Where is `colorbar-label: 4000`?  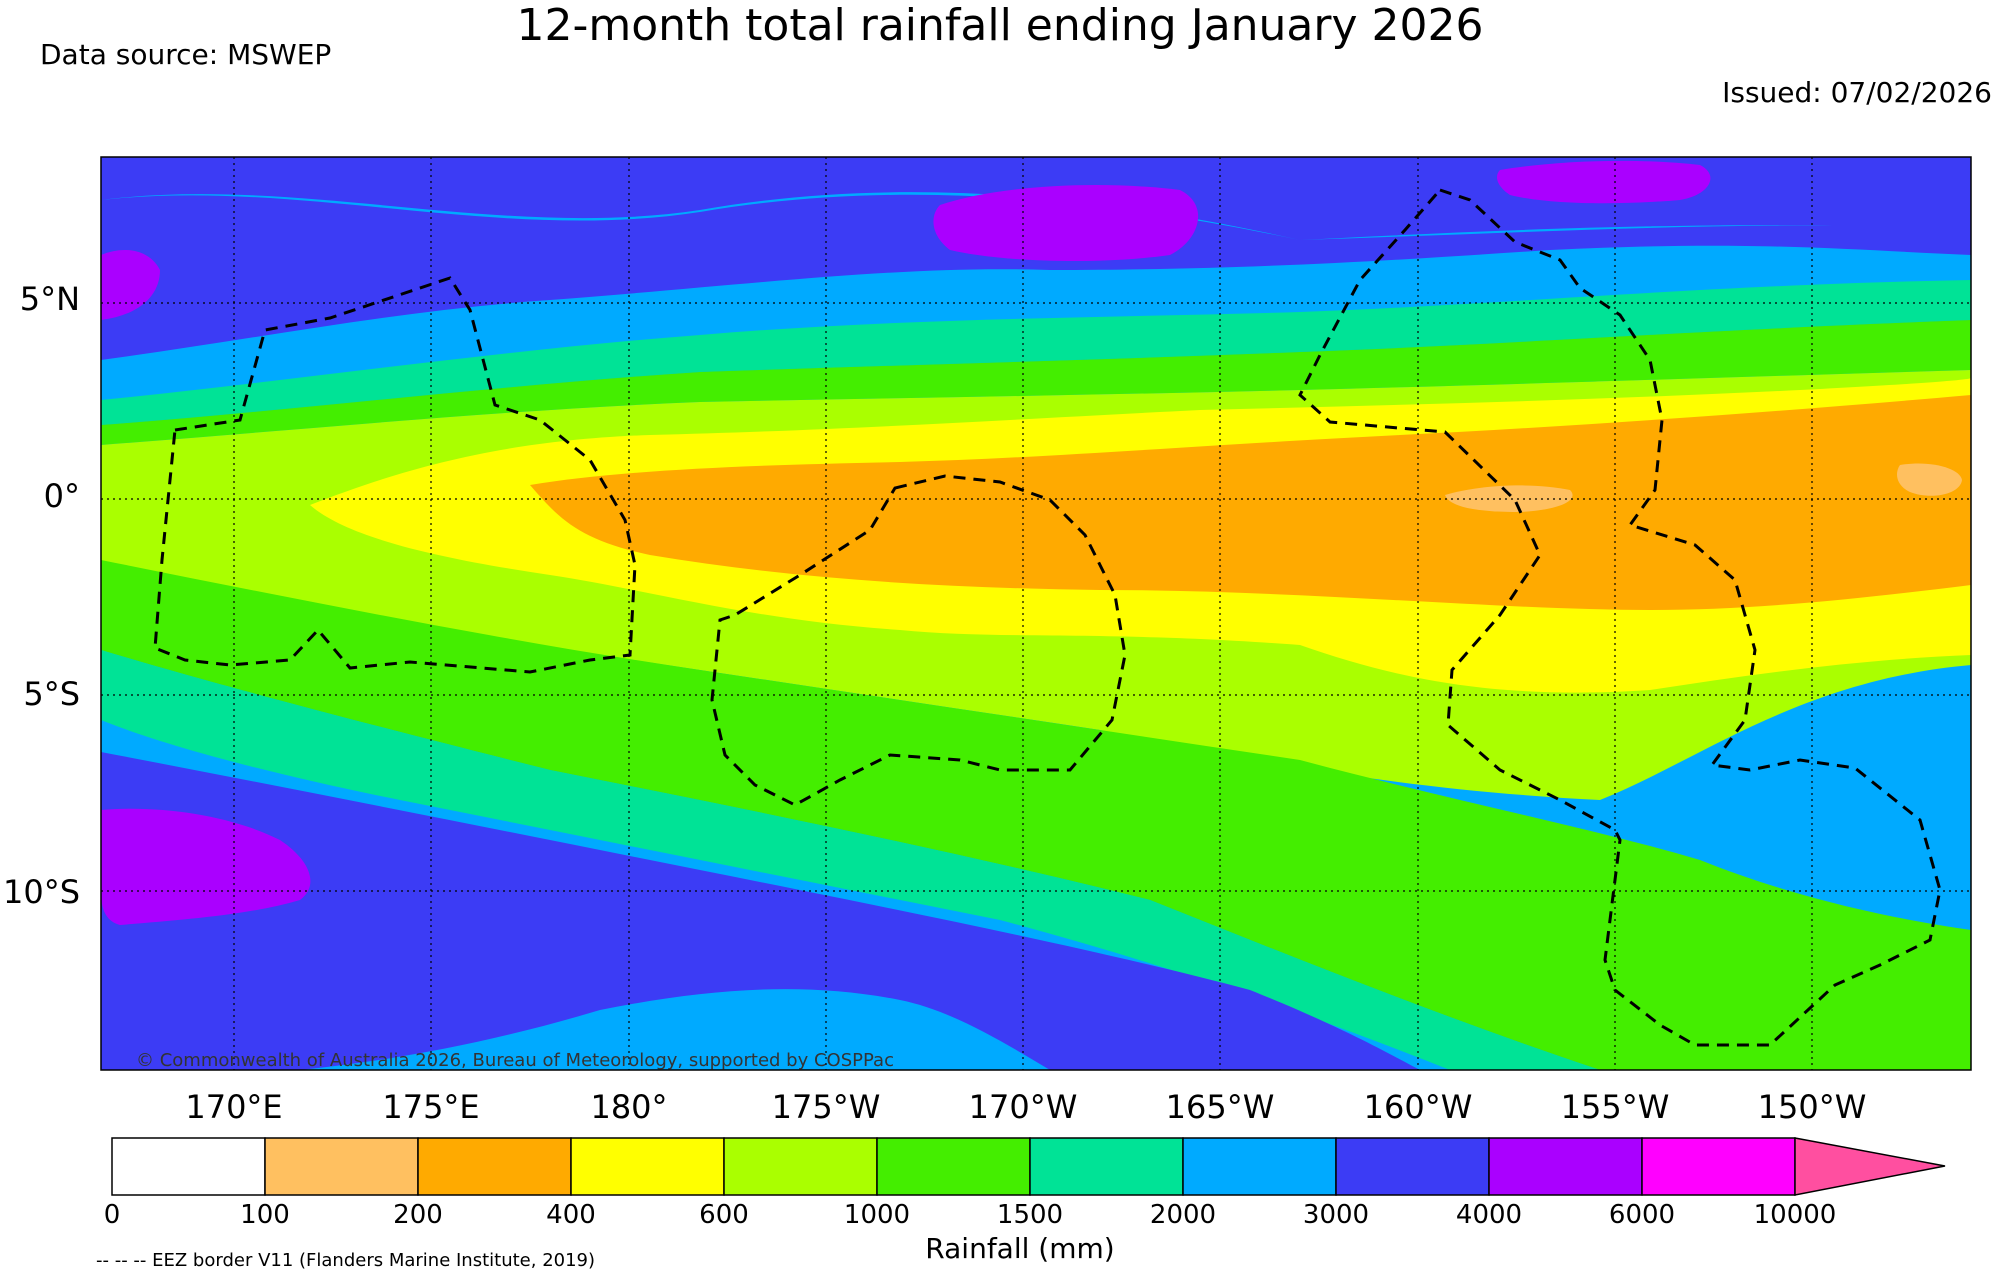
colorbar-label: 4000 is located at coordinates (1489, 1215).